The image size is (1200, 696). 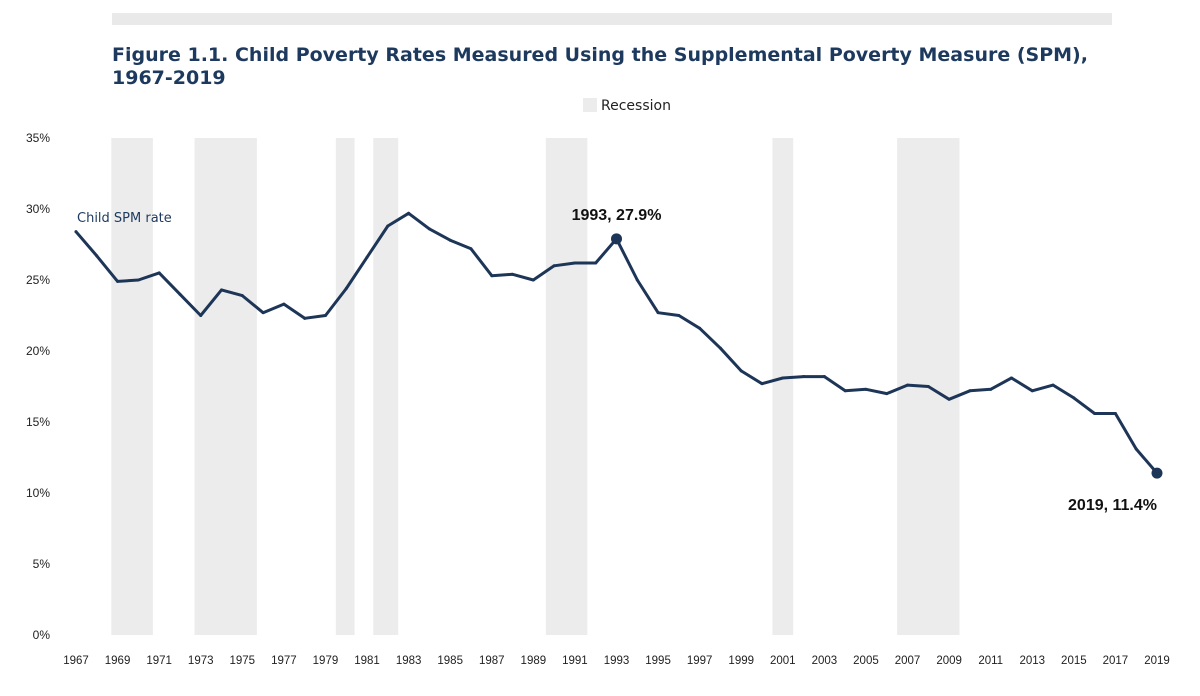 I want to click on x-tick-label: 1985, so click(x=450, y=661).